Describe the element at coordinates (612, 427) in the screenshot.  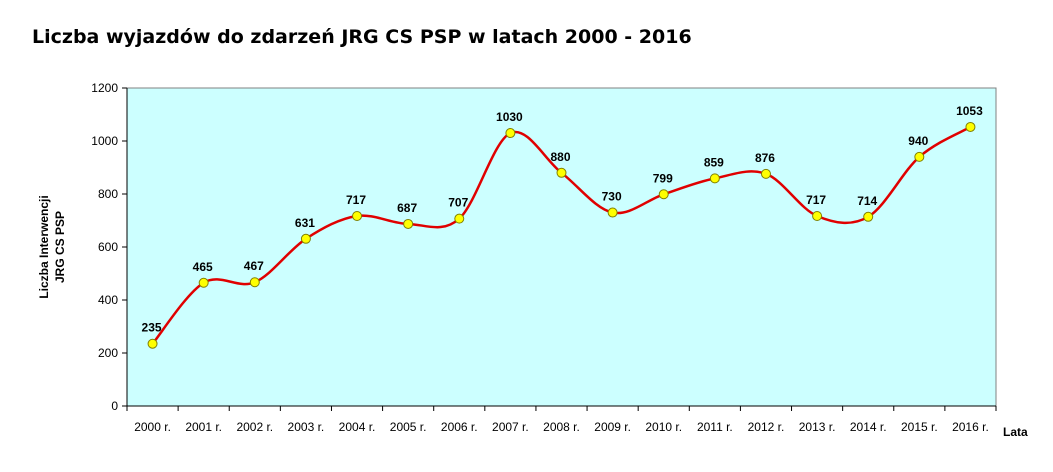
I see `x-tick-label: 2009 r.` at that location.